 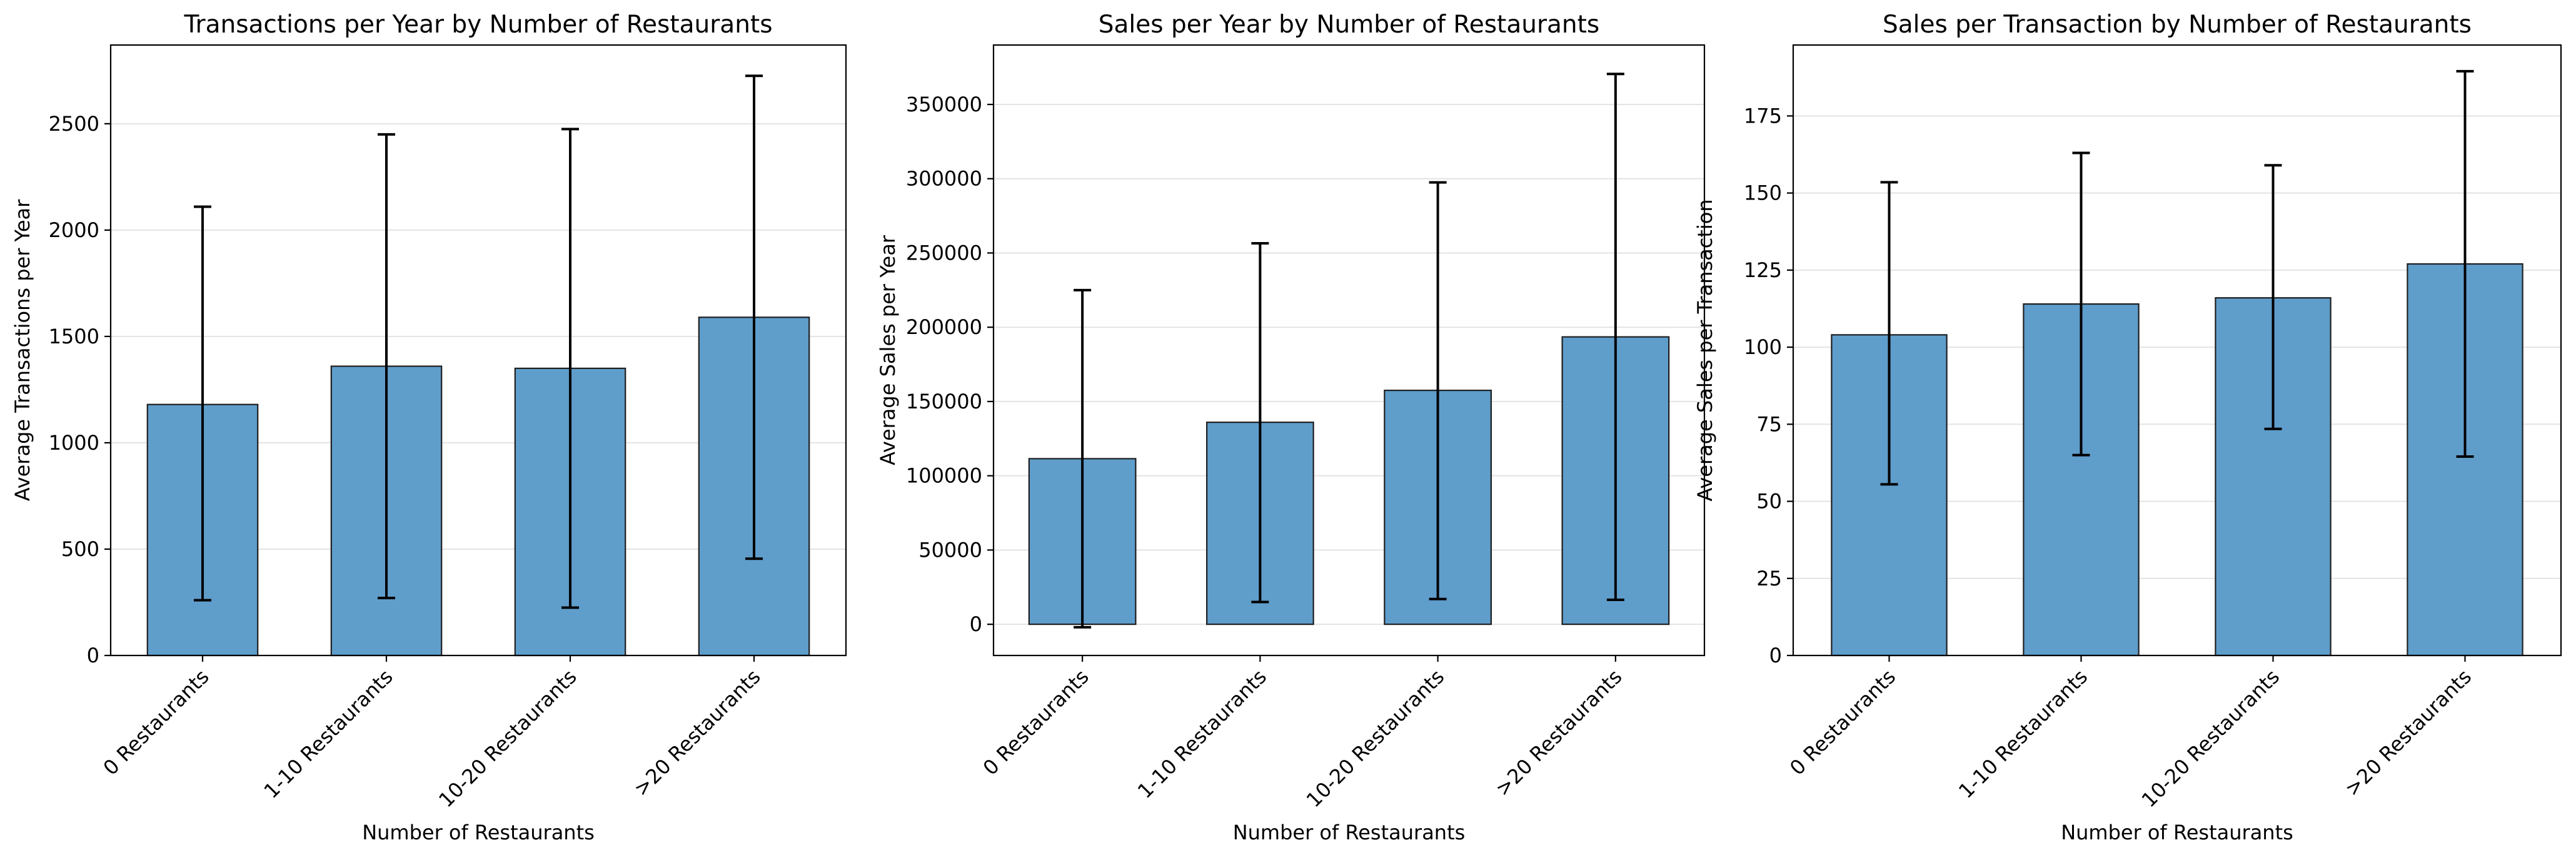 I want to click on y-tick-label: 50000, so click(x=950, y=550).